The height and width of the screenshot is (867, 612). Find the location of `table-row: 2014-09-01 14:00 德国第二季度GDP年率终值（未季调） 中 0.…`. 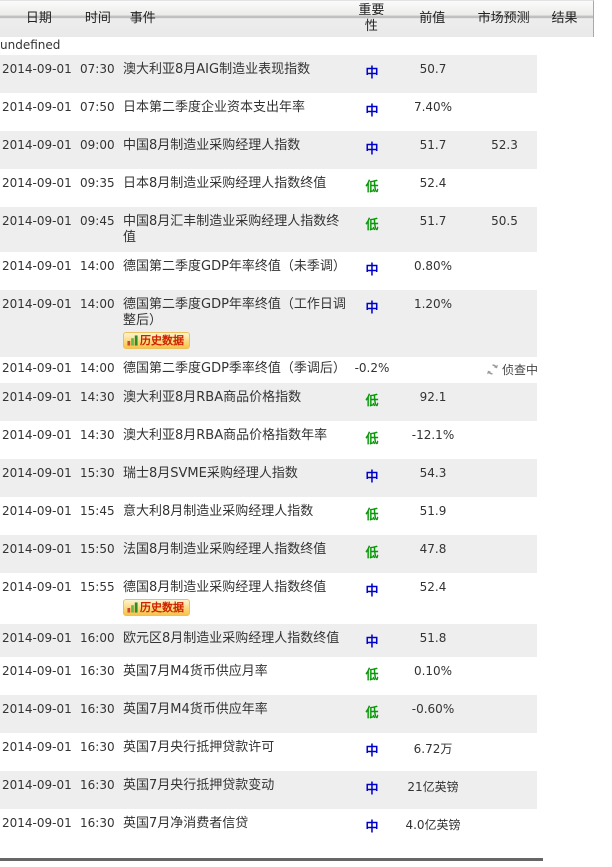

table-row: 2014-09-01 14:00 德国第二季度GDP年率终值（未季调） 中 0.… is located at coordinates (297, 271).